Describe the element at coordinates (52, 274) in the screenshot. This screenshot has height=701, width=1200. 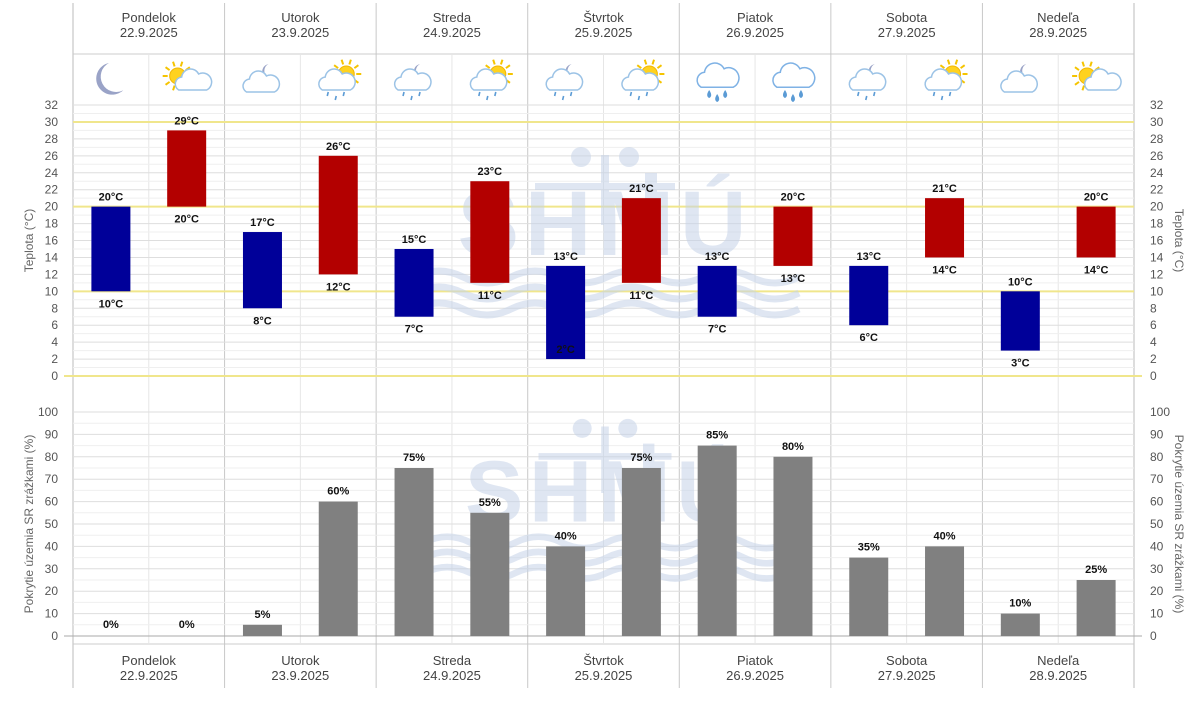
I see `temp-tick-left: 12` at that location.